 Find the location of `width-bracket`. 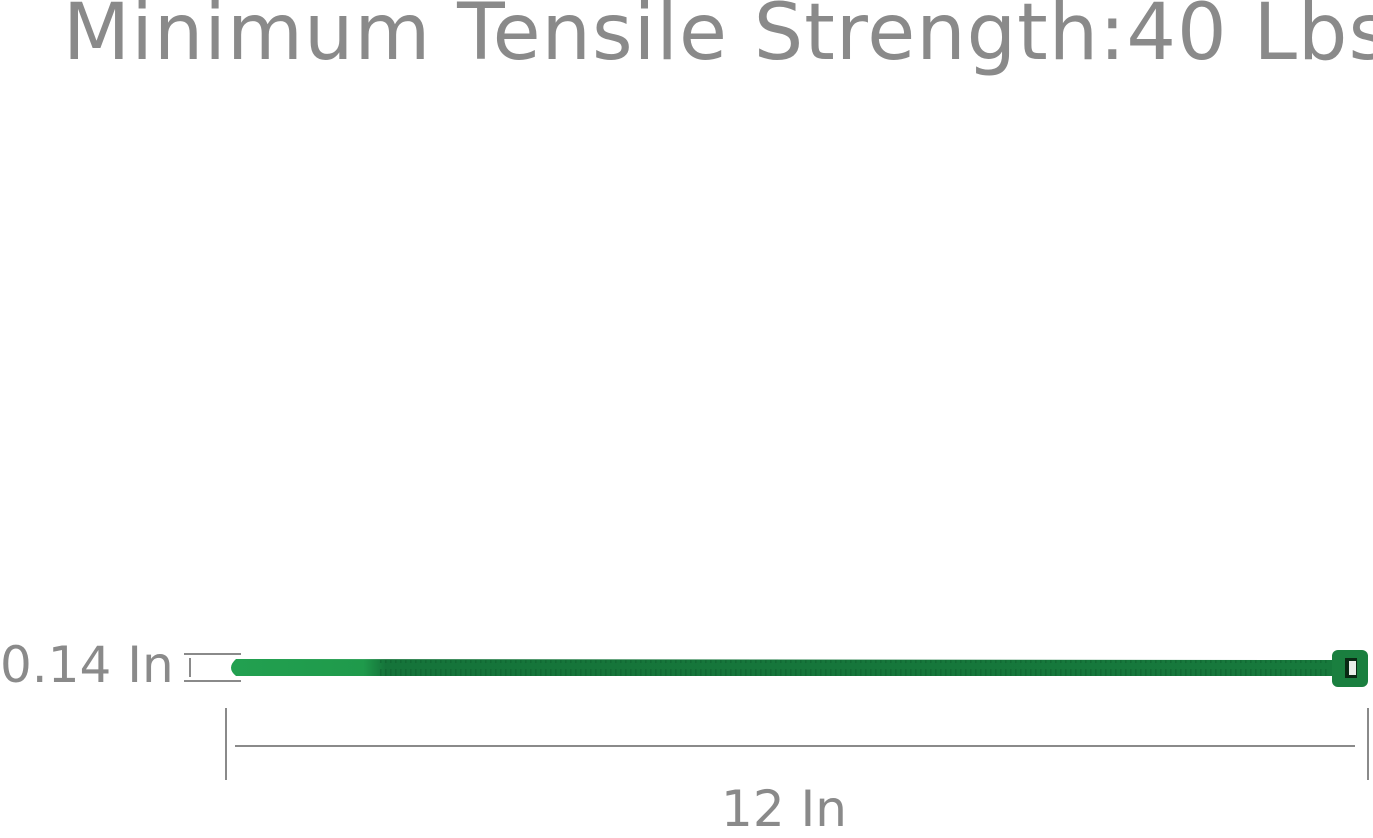

width-bracket is located at coordinates (212, 667).